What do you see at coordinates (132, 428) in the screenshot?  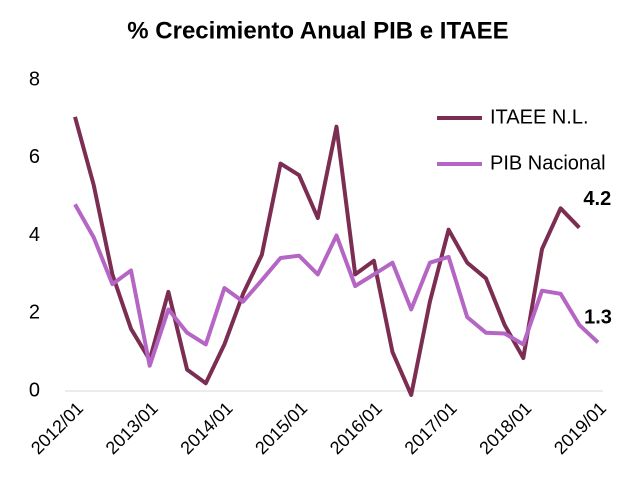 I see `x-tick-label: 2013/01` at bounding box center [132, 428].